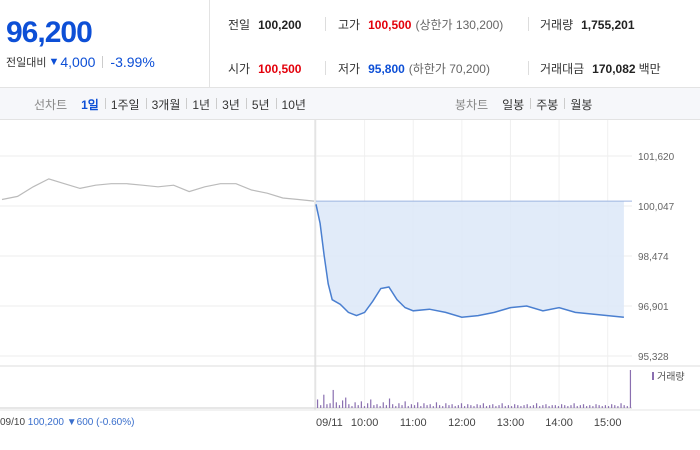  Describe the element at coordinates (26, 63) in the screenshot. I see `change-label: 전일대비` at that location.